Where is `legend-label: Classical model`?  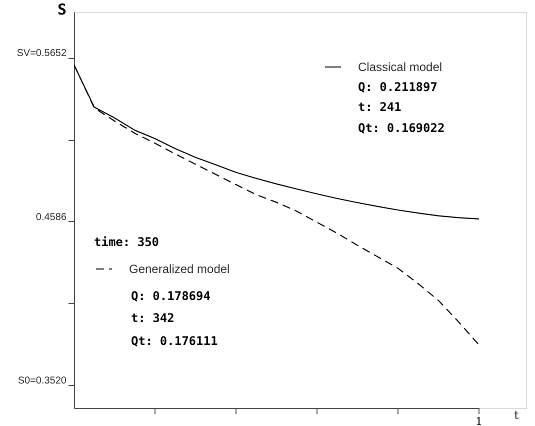 legend-label: Classical model is located at coordinates (400, 67).